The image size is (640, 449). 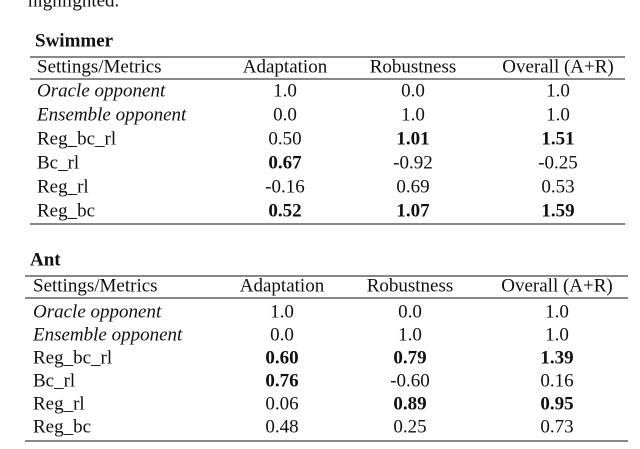 What do you see at coordinates (285, 162) in the screenshot?
I see `cell: 0.67` at bounding box center [285, 162].